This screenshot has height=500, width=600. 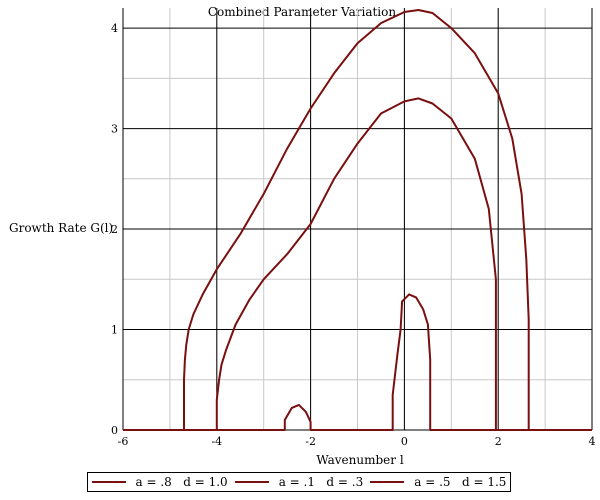 I want to click on x-axis-label: Wavenumber l, so click(x=359, y=460).